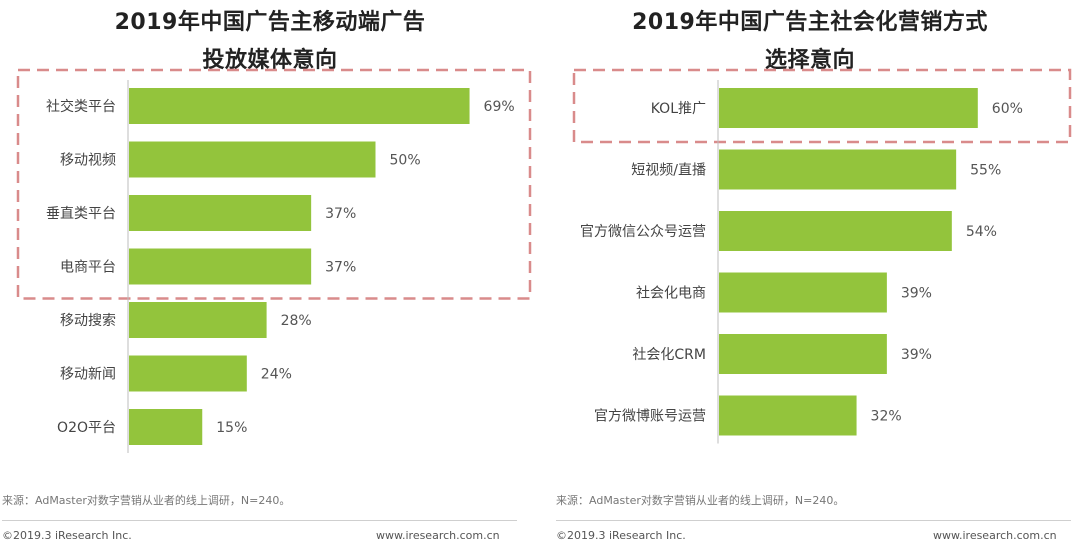 This screenshot has width=1080, height=545. I want to click on value-label-5: 39%, so click(916, 355).